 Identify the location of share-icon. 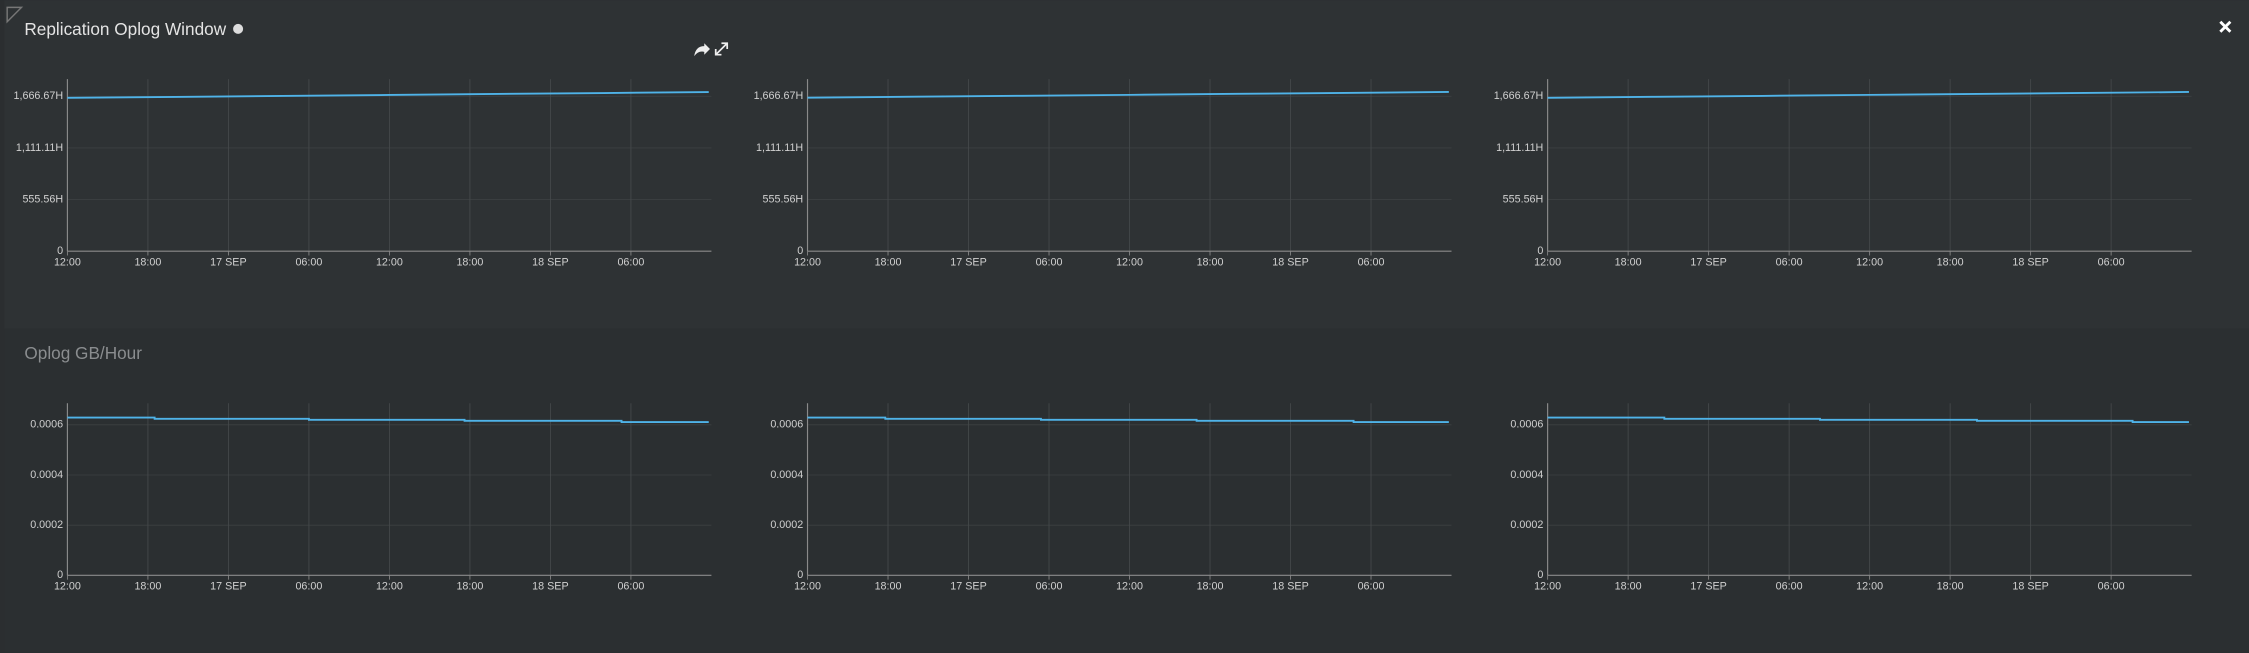
(702, 50).